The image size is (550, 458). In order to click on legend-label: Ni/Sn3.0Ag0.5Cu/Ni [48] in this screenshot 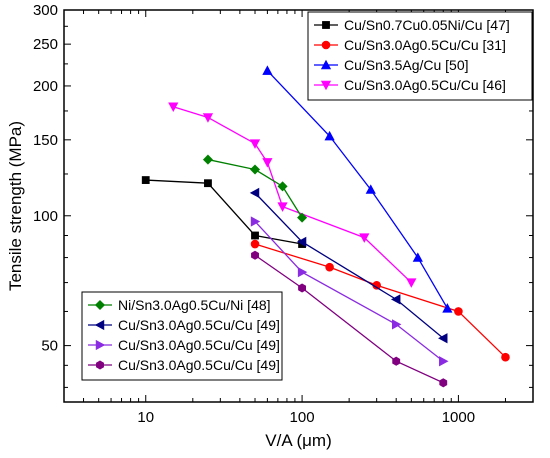, I will do `click(194, 305)`.